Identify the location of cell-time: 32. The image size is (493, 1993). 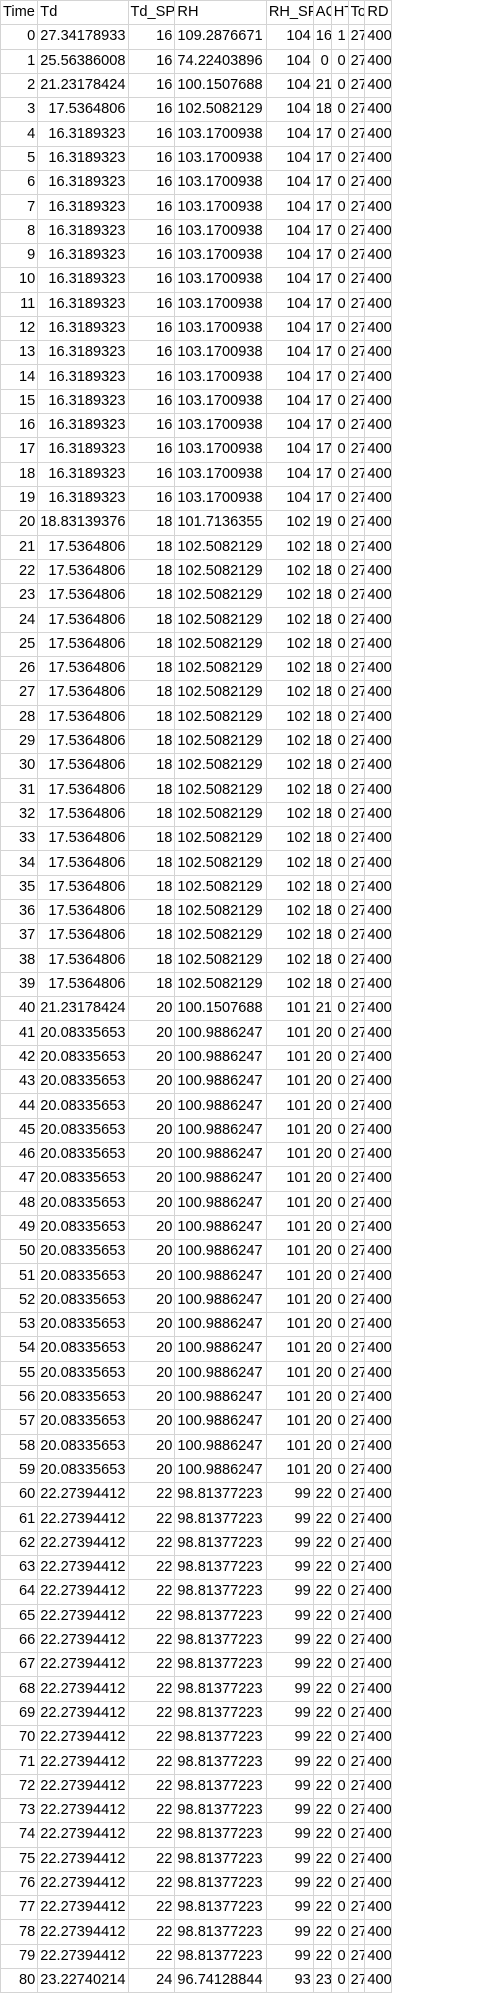
(19, 814).